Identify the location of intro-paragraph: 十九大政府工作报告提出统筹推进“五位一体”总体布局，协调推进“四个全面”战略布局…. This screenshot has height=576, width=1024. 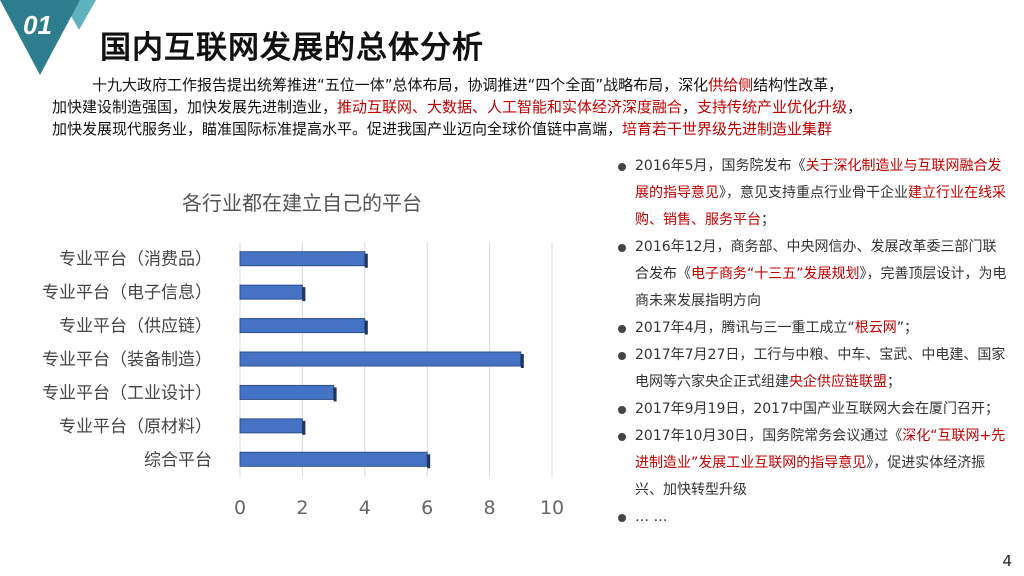
(529, 107).